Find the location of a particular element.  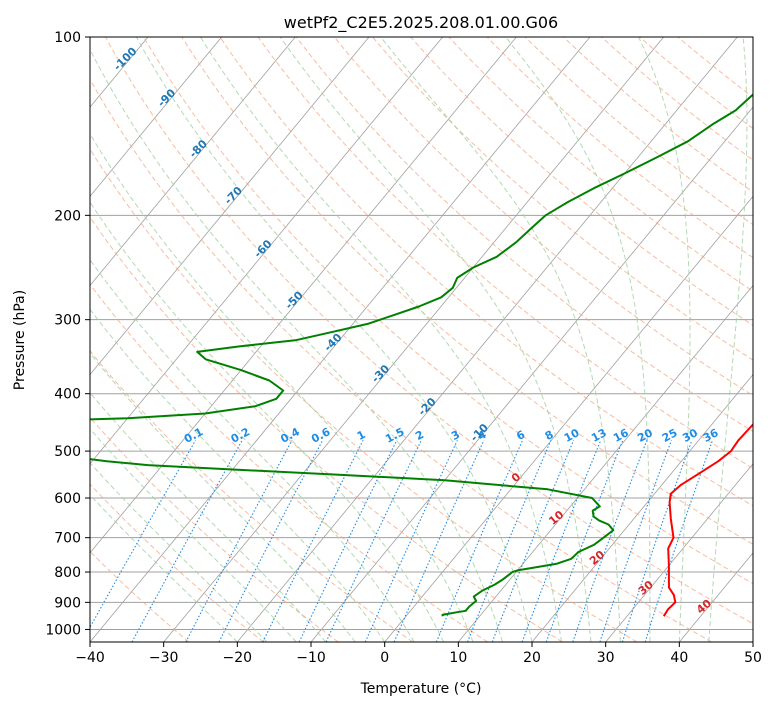

mixing-ratio-label: 16 is located at coordinates (621, 435).